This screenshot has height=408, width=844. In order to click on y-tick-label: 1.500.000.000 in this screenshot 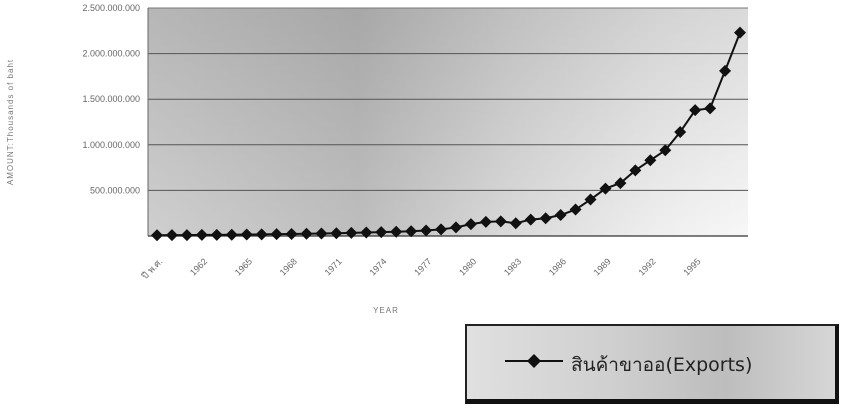, I will do `click(111, 99)`.